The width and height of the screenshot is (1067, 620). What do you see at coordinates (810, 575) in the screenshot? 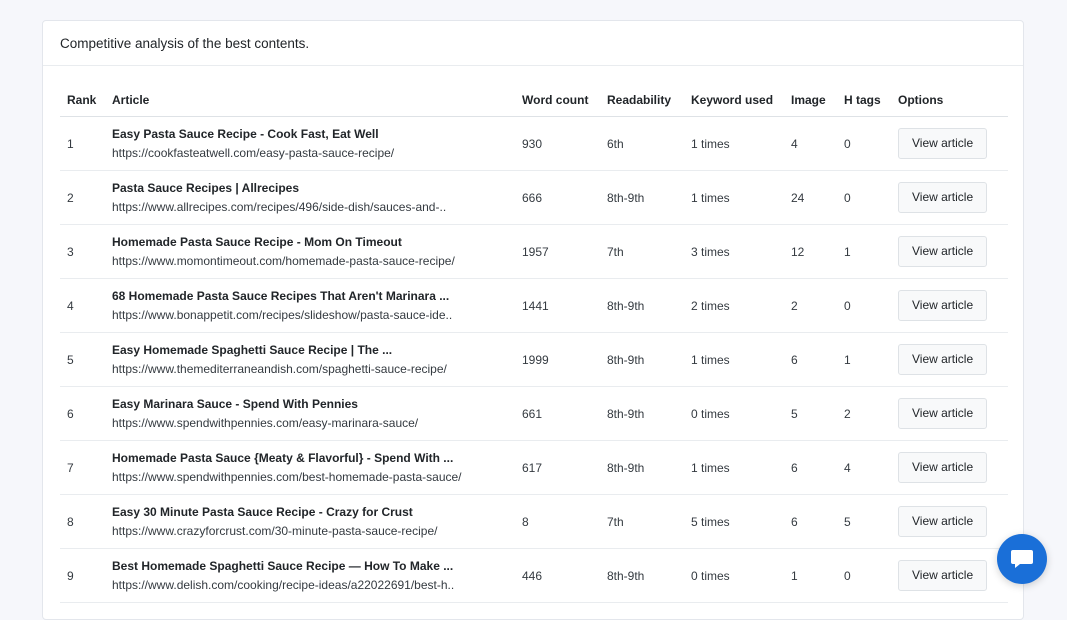
I see `image-count-cell: 1` at bounding box center [810, 575].